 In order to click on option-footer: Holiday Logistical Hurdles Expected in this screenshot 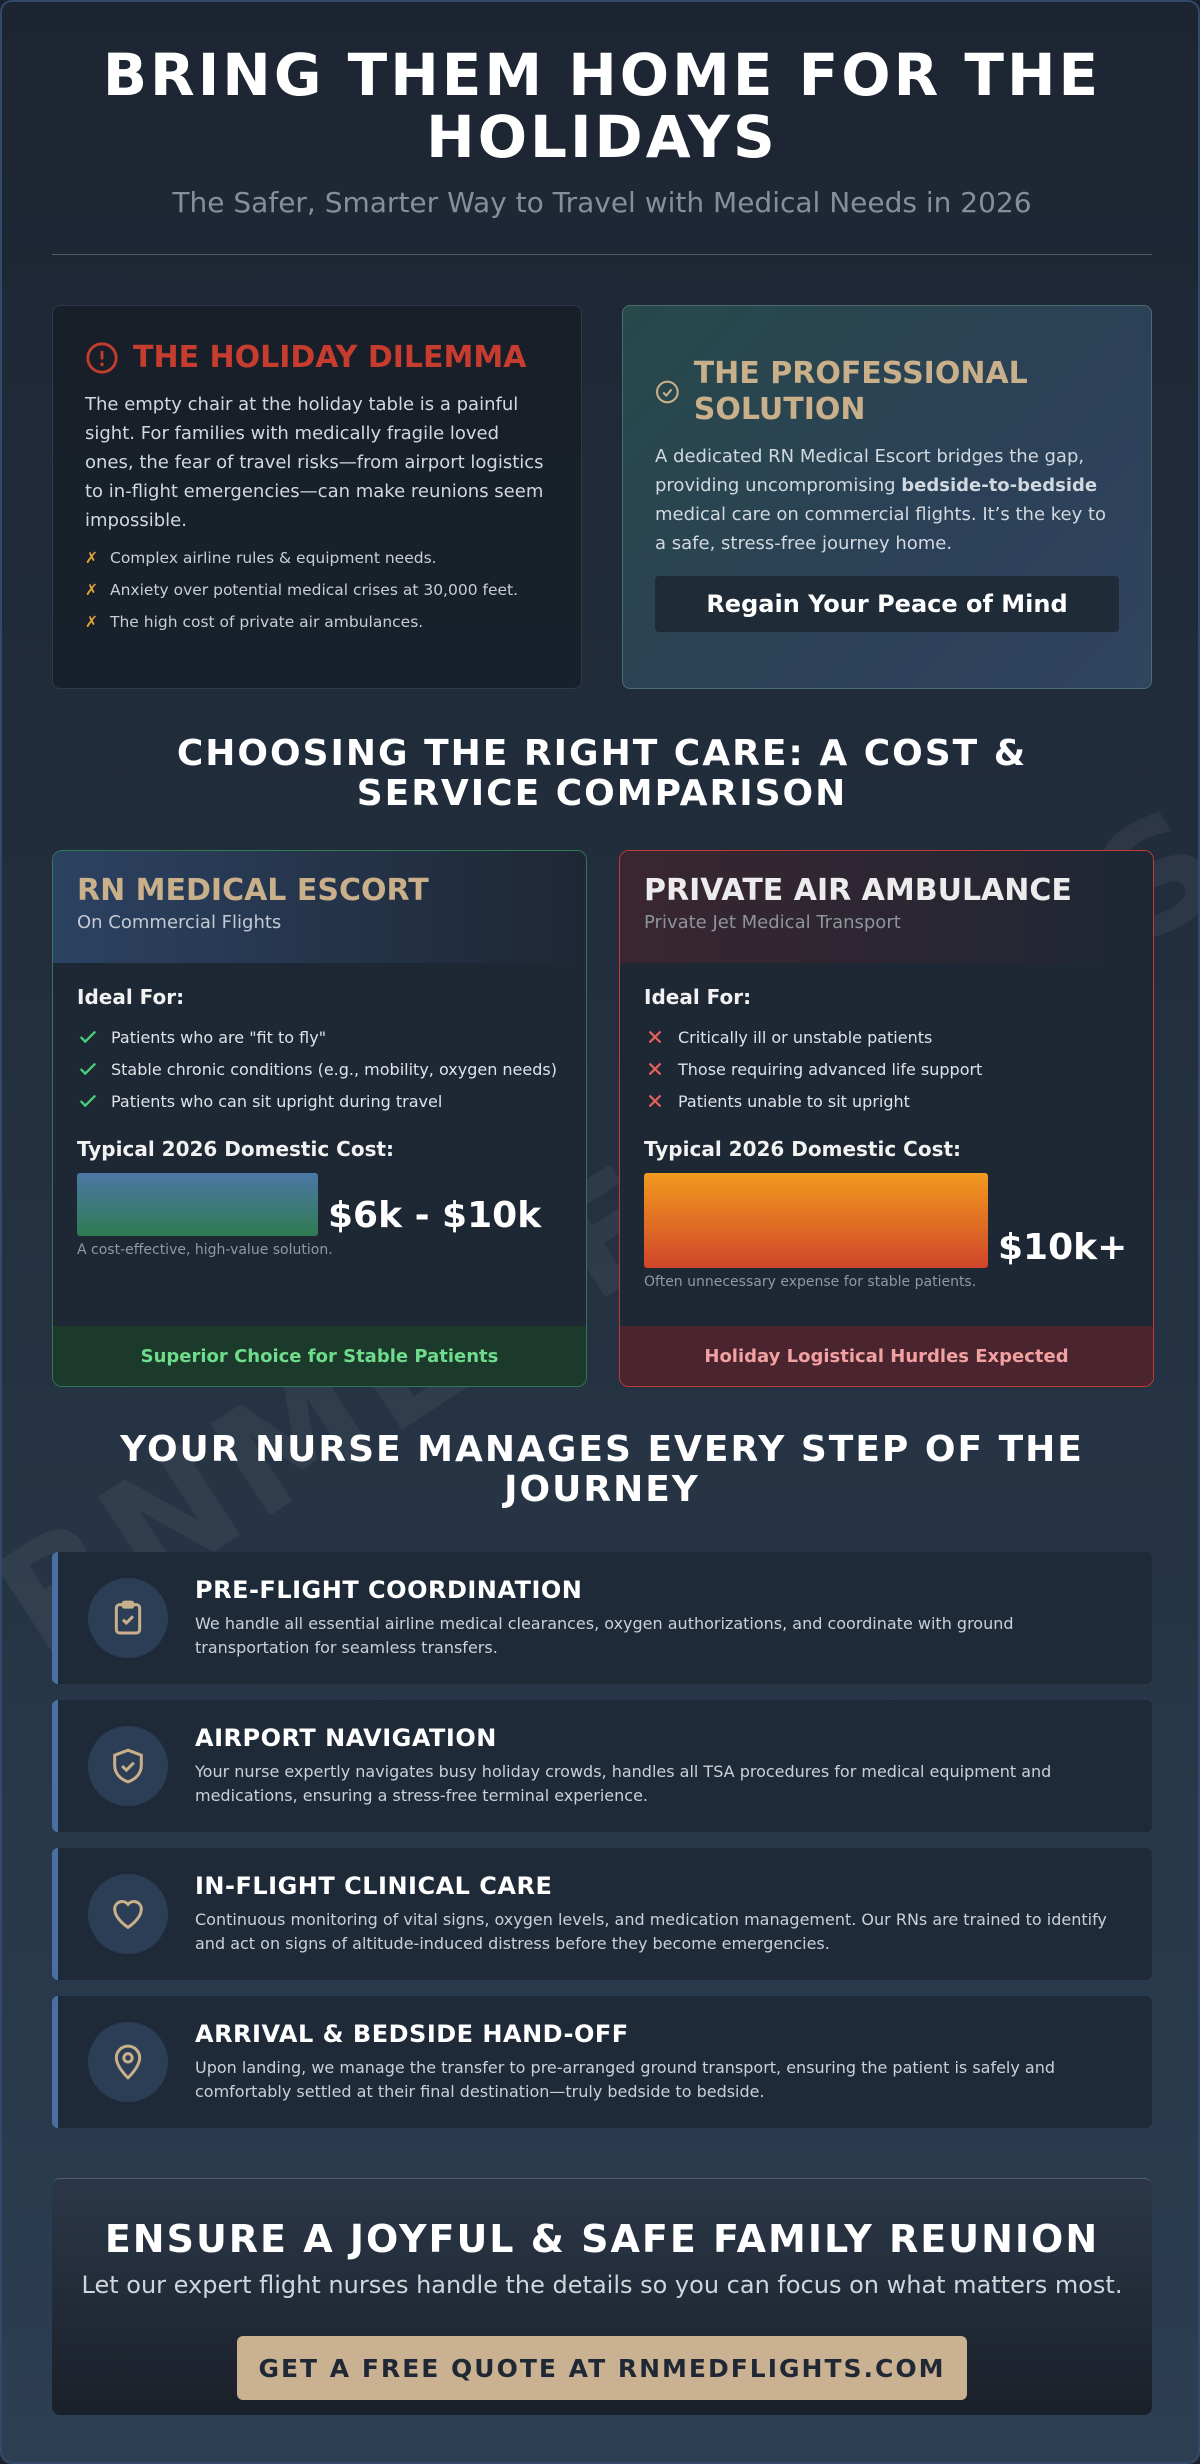, I will do `click(886, 1356)`.